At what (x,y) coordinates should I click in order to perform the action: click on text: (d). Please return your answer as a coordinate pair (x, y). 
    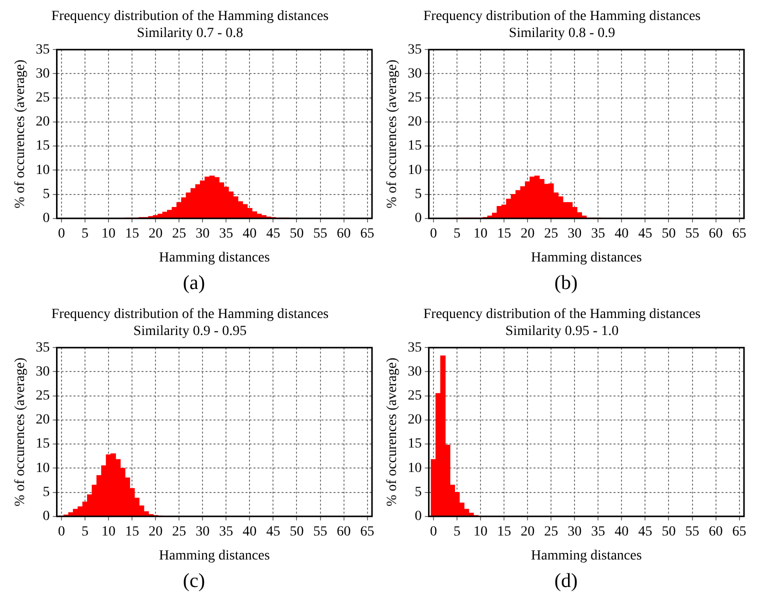
    Looking at the image, I should click on (566, 581).